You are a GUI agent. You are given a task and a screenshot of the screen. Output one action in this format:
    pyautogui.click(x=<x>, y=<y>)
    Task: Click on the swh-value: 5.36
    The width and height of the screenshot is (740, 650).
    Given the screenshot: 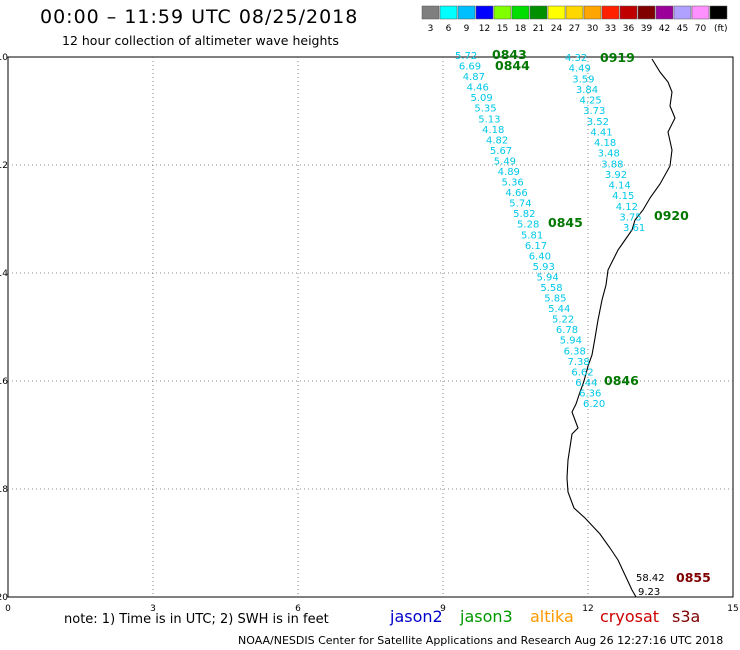 What is the action you would take?
    pyautogui.click(x=513, y=183)
    